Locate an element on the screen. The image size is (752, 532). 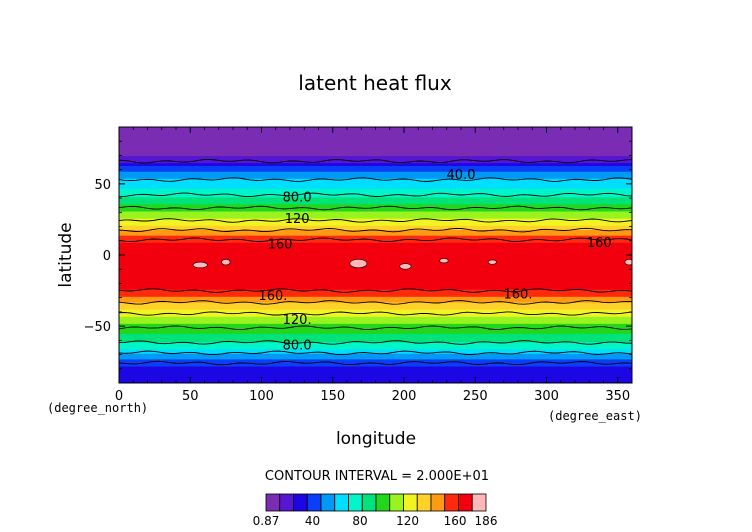
x-tick-label: 150 is located at coordinates (332, 396).